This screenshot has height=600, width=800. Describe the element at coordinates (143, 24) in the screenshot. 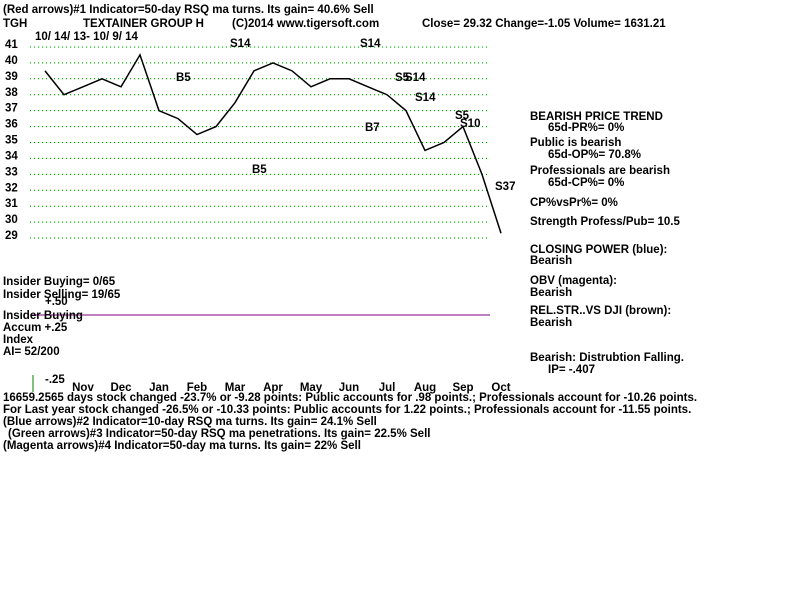

I see `company: TEXTAINER GROUP H` at that location.